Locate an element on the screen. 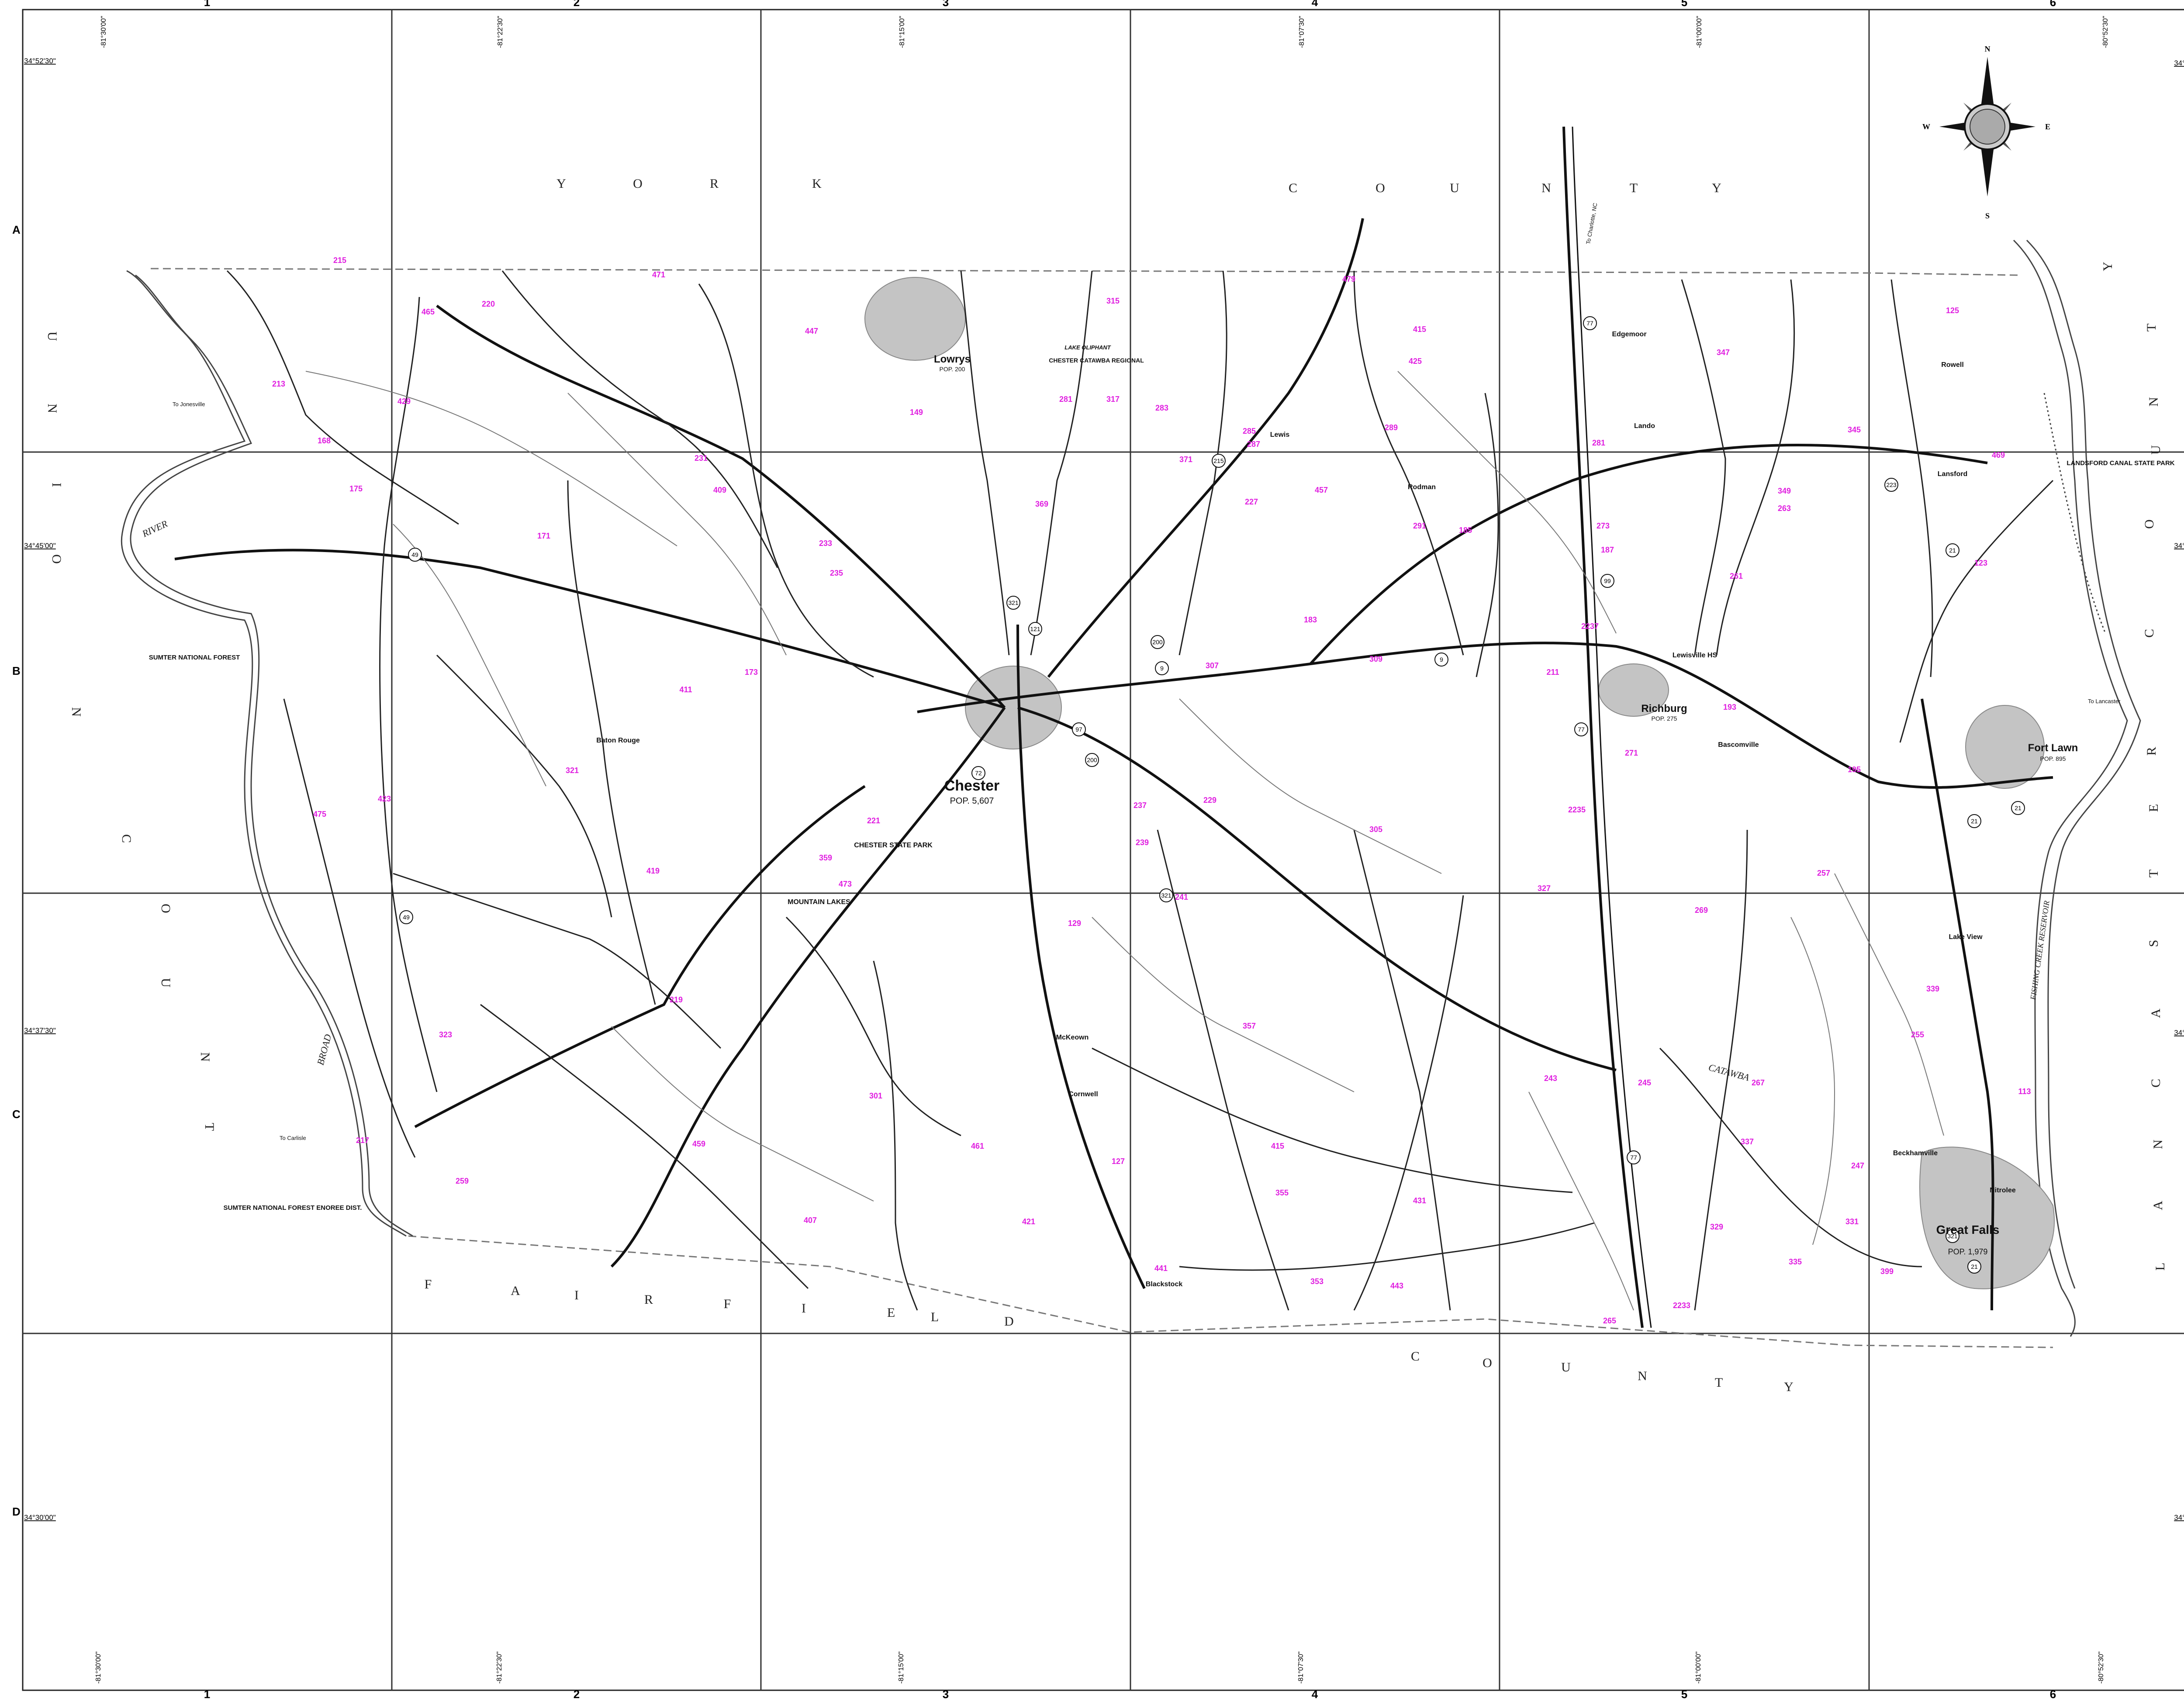  place-edgemoor: Edgemoor is located at coordinates (1629, 334).